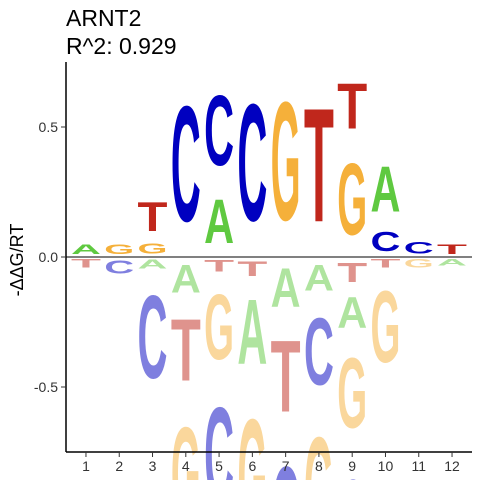 This screenshot has width=480, height=480. I want to click on logo-letter-pos9-T: T, so click(352, 107).